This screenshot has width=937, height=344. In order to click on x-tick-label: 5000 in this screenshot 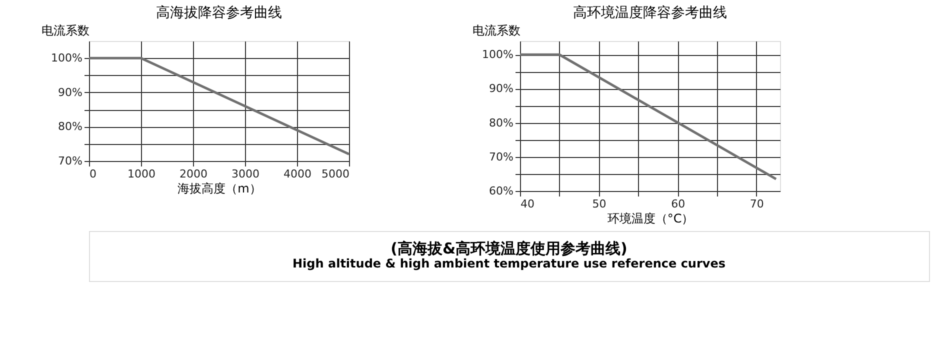, I will do `click(336, 174)`.